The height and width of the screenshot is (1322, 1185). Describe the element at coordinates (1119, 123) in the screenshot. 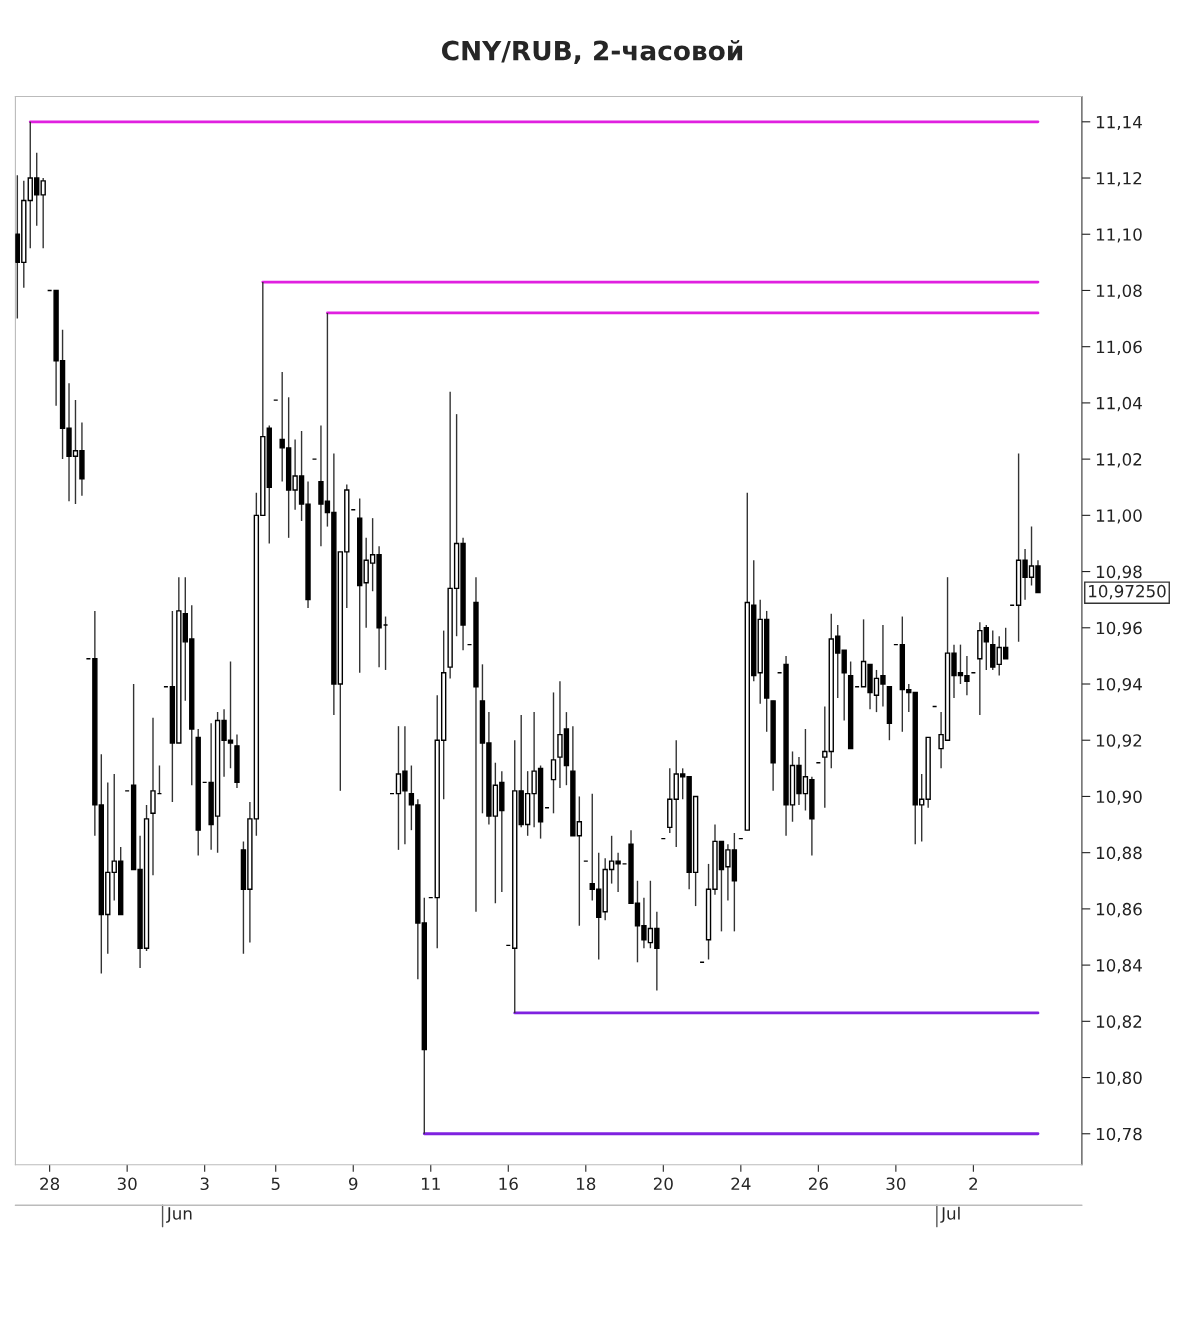

I see `y-tick-label: 11,14` at that location.